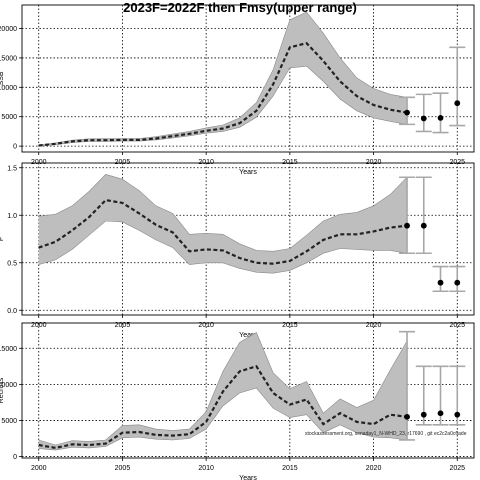 The image size is (480, 480). What do you see at coordinates (12, 168) in the screenshot?
I see `panel-2-ytick-label-3: 1.5` at bounding box center [12, 168].